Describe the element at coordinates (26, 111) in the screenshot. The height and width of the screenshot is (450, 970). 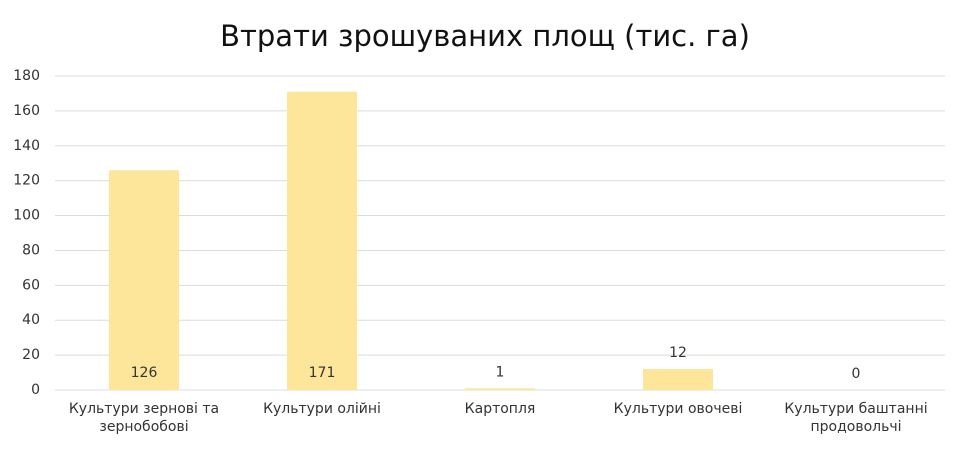
I see `y-tick-label: 160` at that location.